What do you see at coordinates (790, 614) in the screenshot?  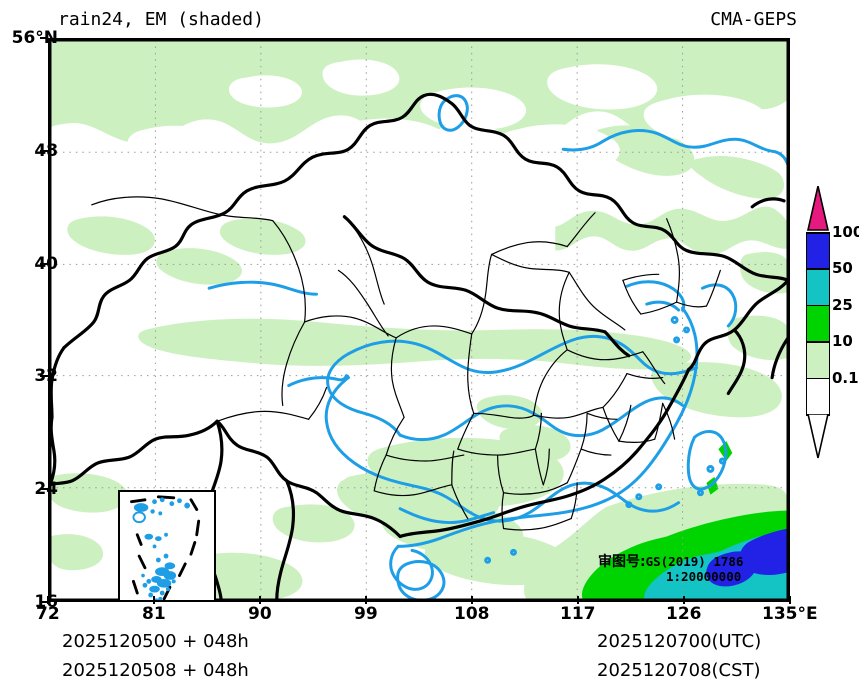 I see `x-axis-tick-label: 135°E` at bounding box center [790, 614].